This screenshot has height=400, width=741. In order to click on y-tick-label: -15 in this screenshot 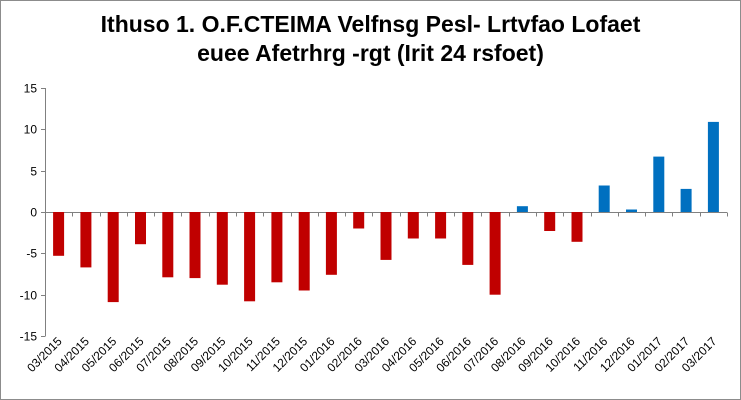, I will do `click(29, 337)`.